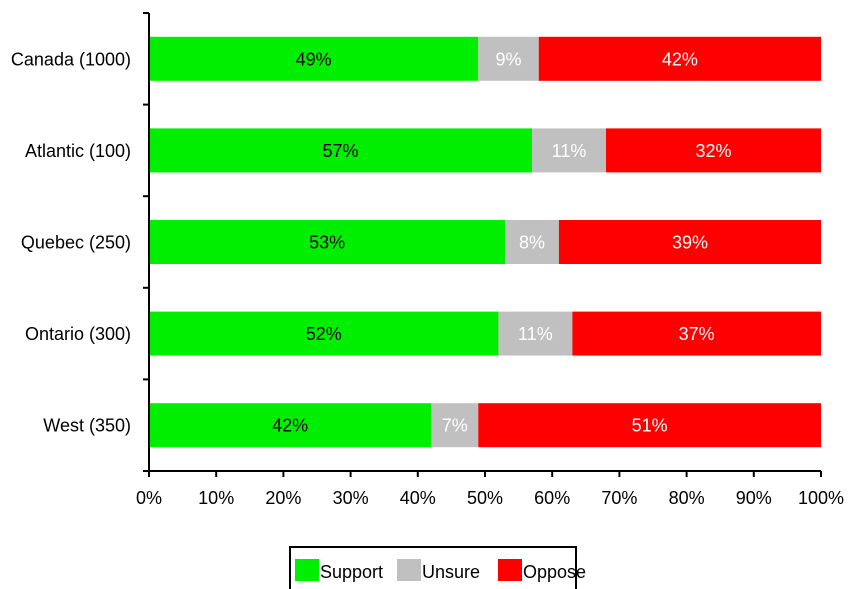 This screenshot has height=589, width=856. I want to click on data-label-support-ontario-300: 52%, so click(324, 334).